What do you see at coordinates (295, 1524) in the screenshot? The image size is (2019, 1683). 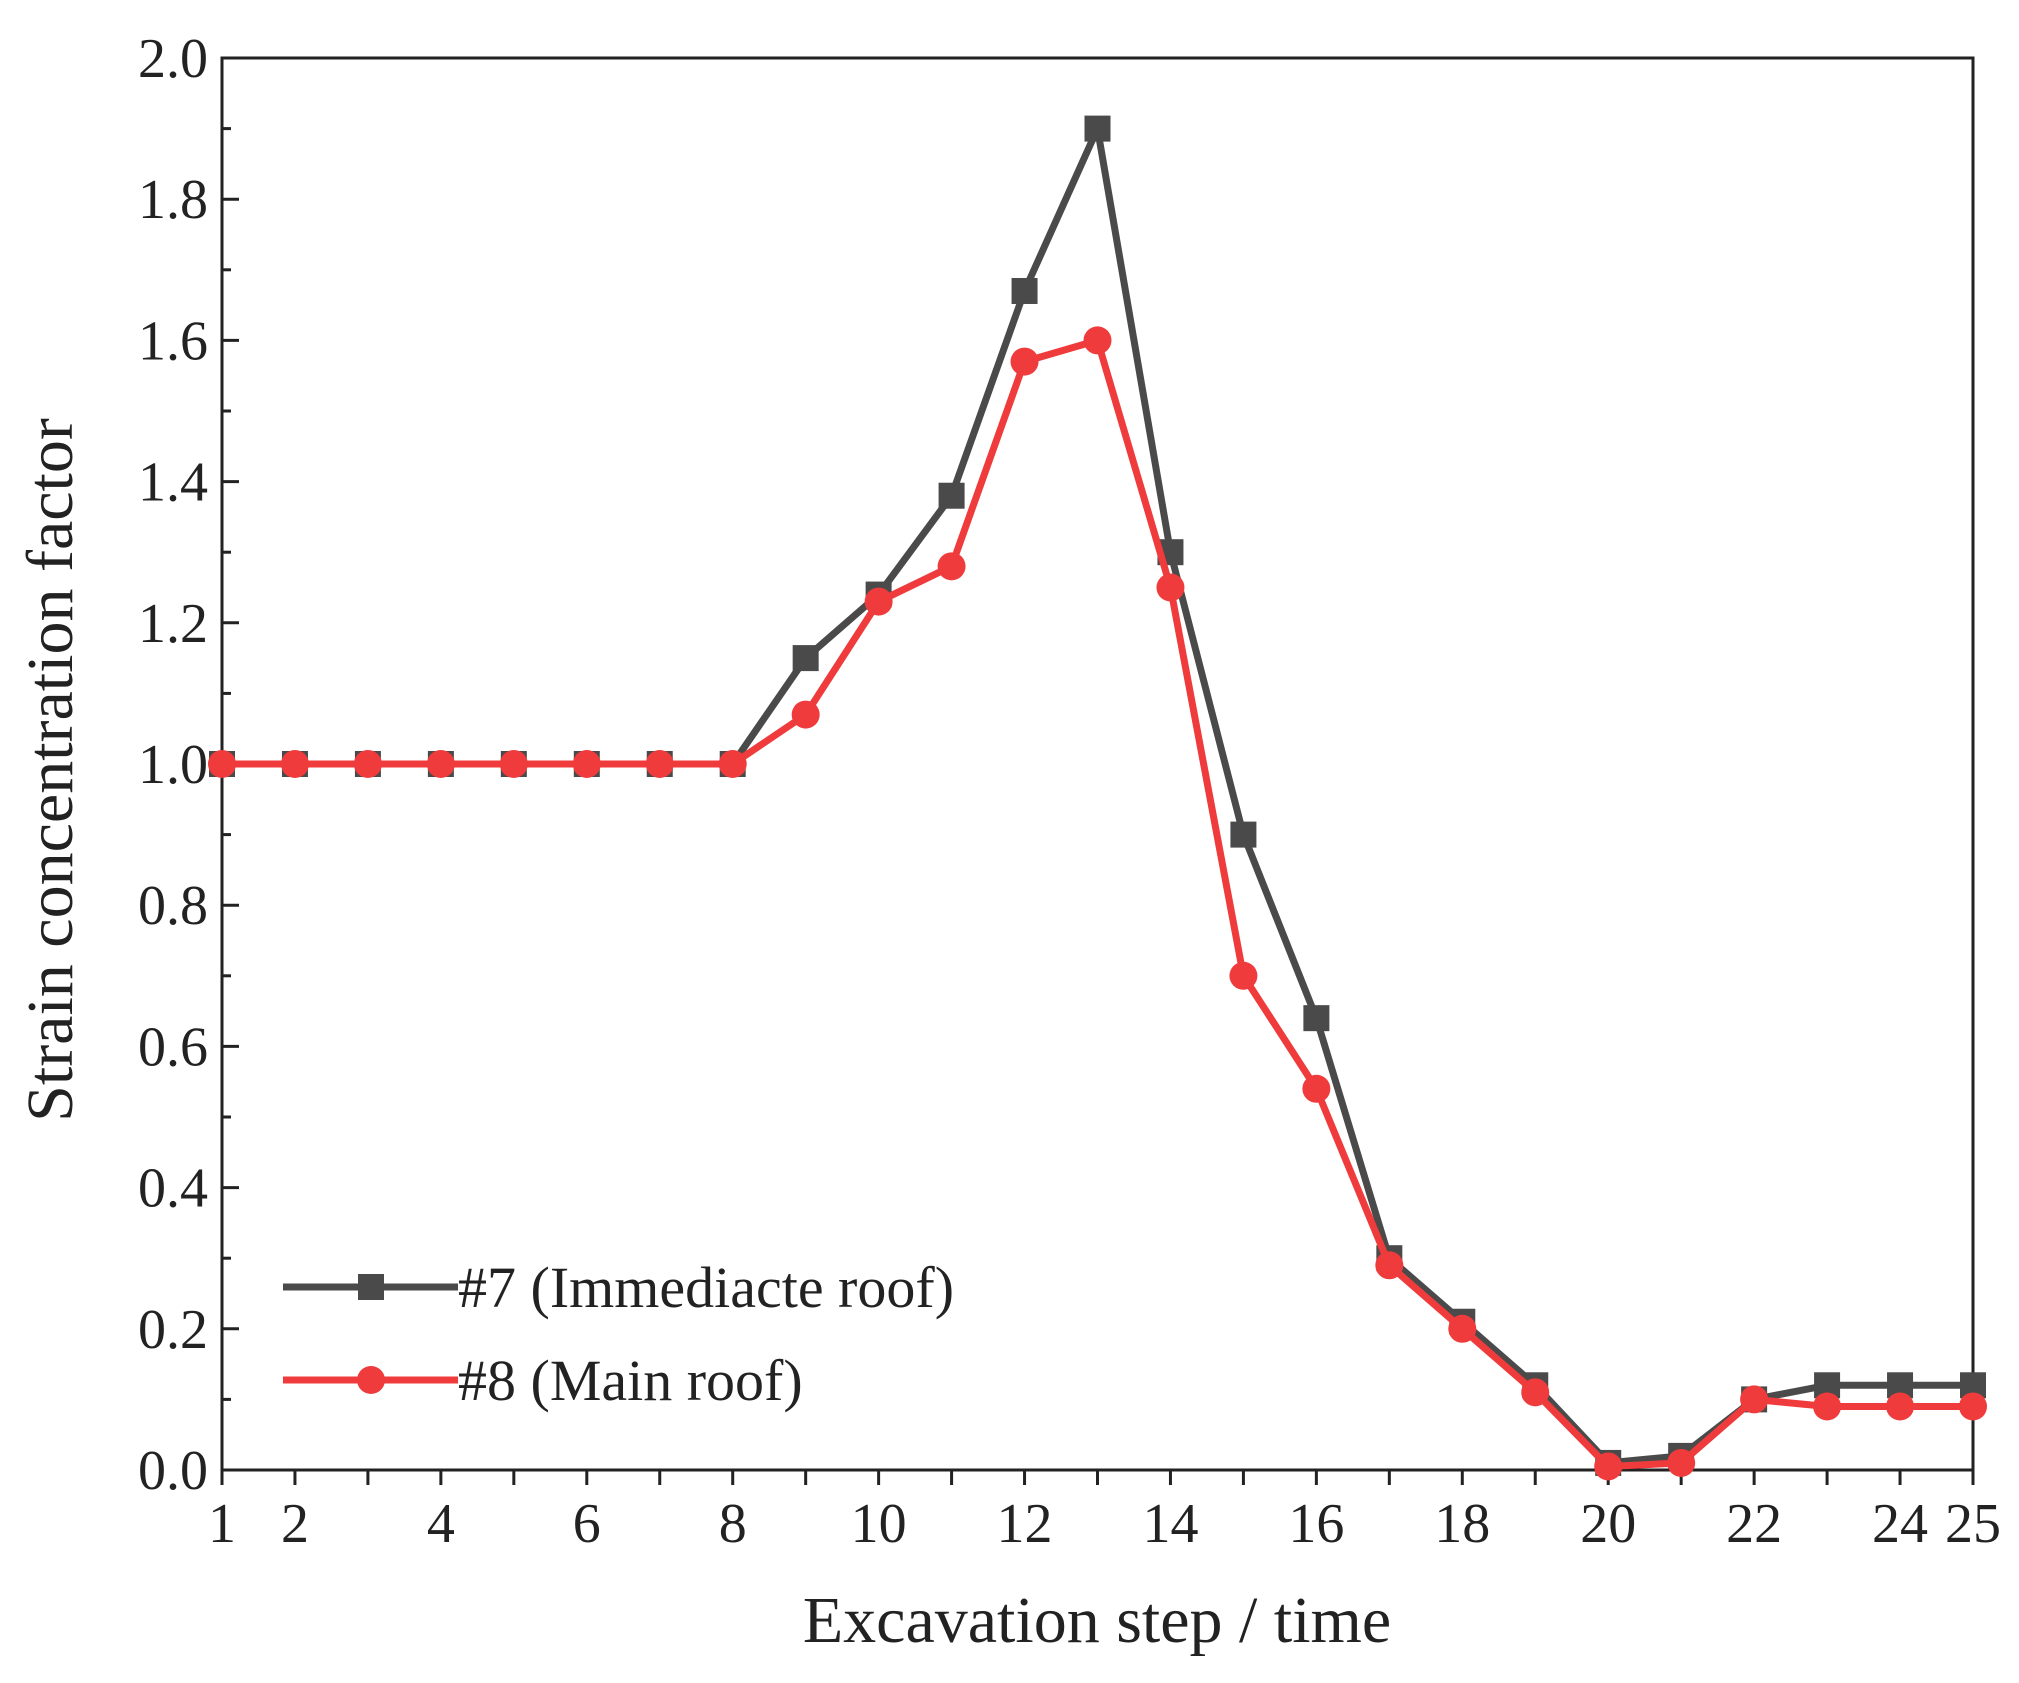 I see `x-tick-label: 2` at bounding box center [295, 1524].